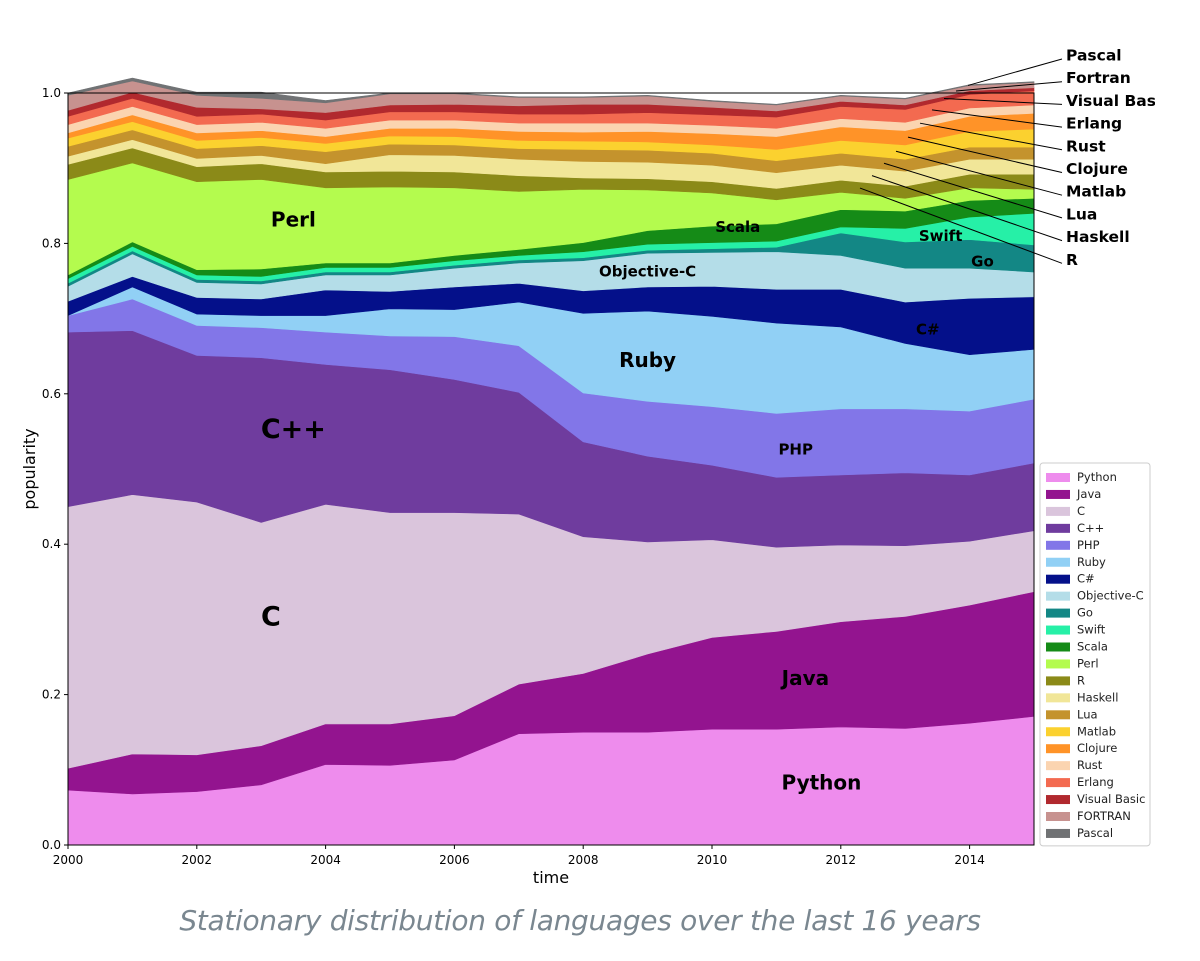 The height and width of the screenshot is (961, 1200). Describe the element at coordinates (1086, 579) in the screenshot. I see `legend-label-c: C#` at that location.